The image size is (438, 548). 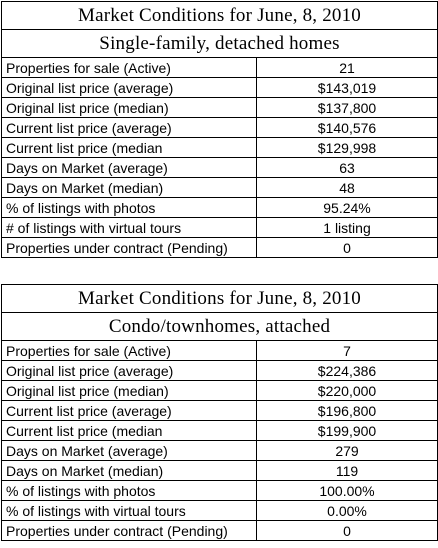 I want to click on table-subtitle-row: Condo/townhomes, attached, so click(x=219, y=326).